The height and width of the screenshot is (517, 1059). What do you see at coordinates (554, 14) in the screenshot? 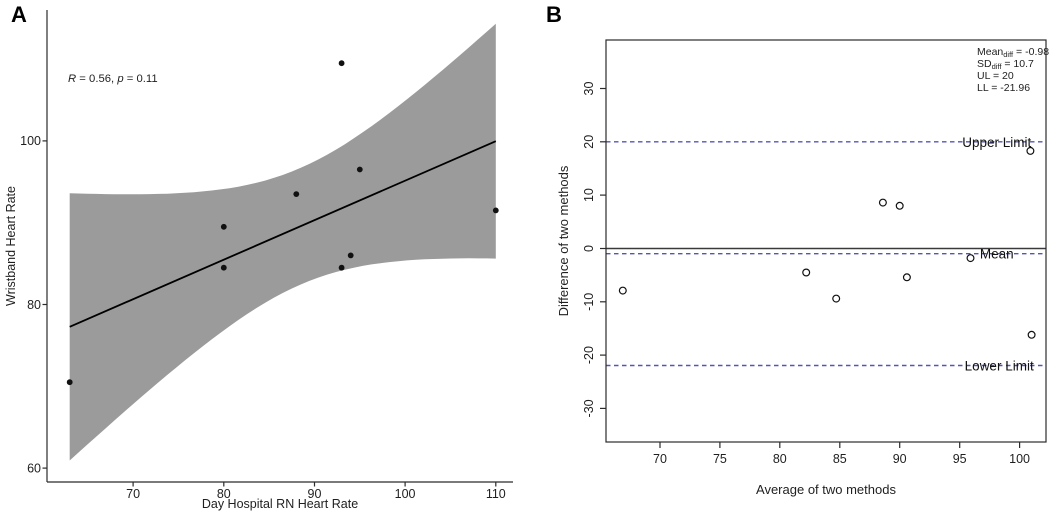
I see `panel-b-label: B` at bounding box center [554, 14].